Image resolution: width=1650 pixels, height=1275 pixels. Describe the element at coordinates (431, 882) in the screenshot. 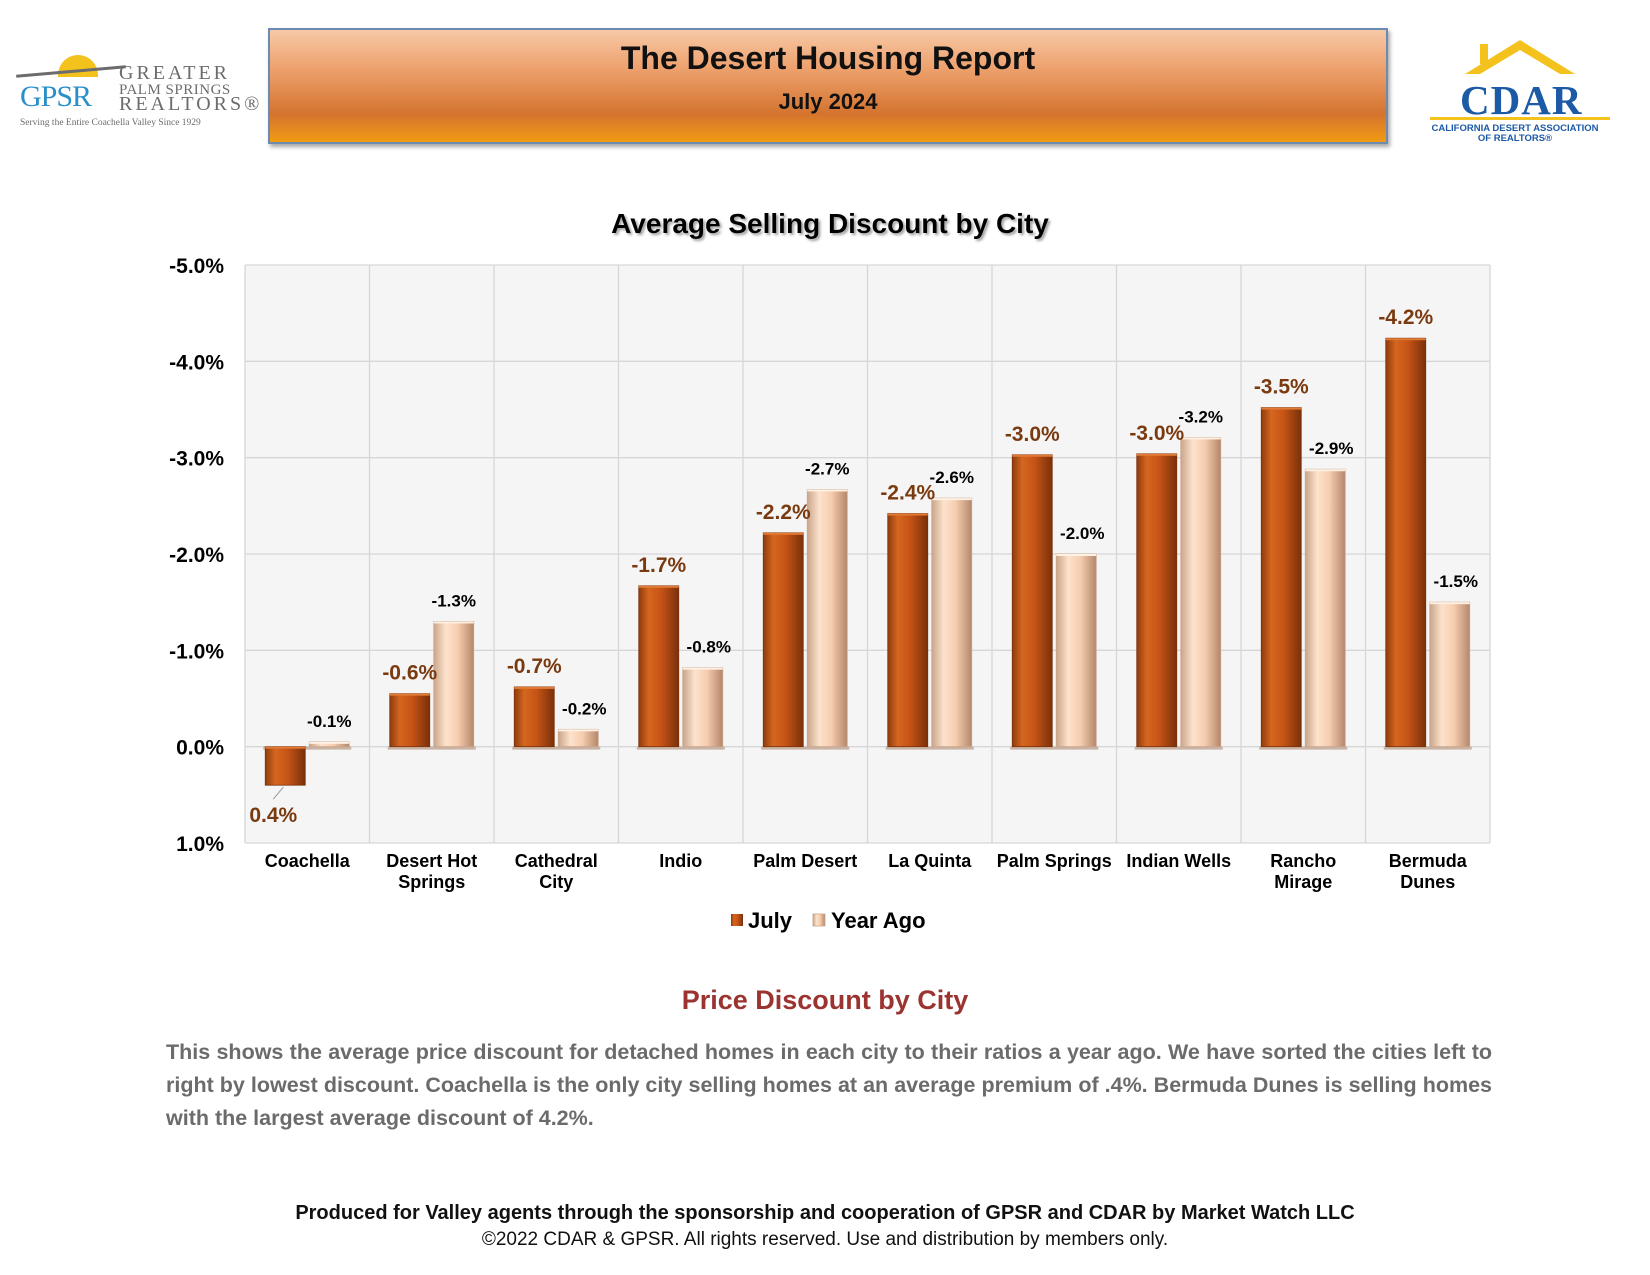

I see `x-category-label: Springs` at that location.